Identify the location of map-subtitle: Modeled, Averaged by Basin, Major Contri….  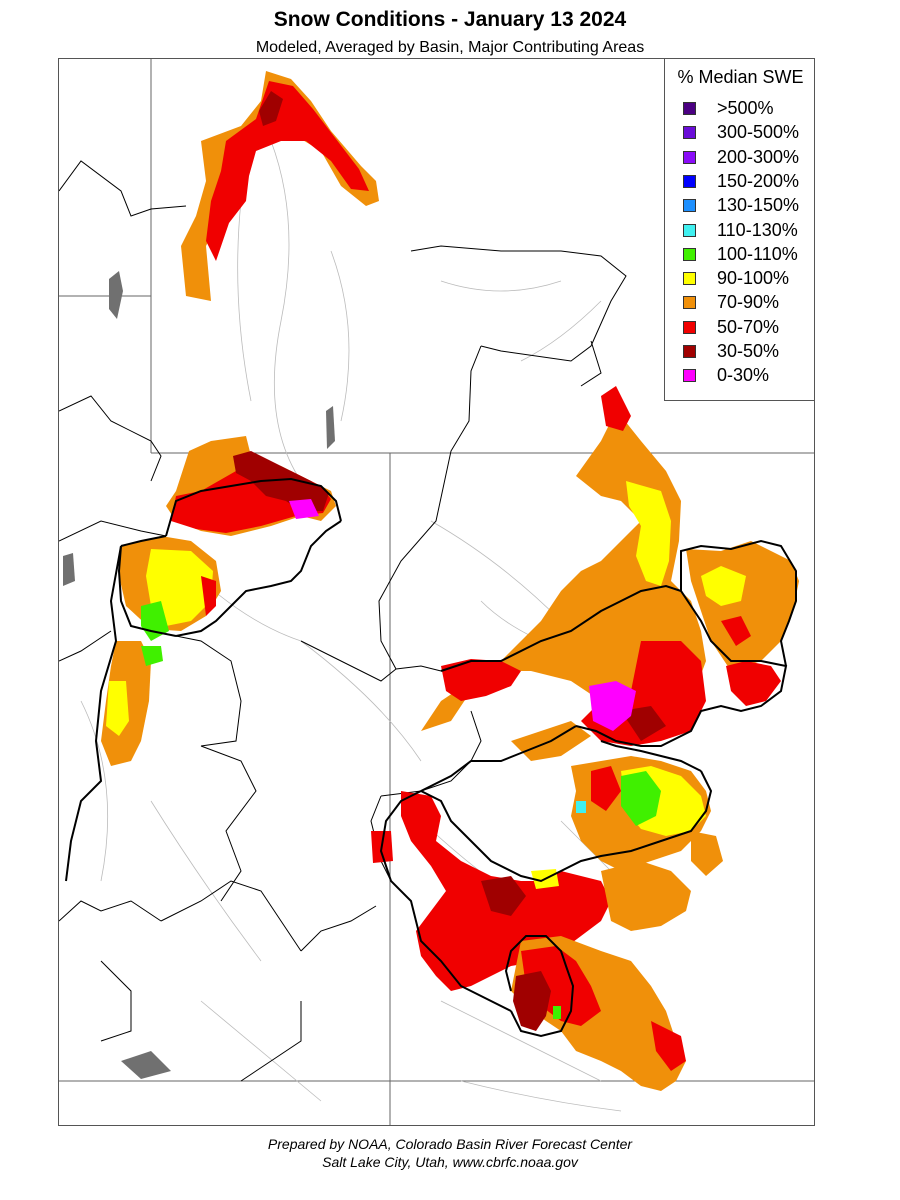
(450, 47).